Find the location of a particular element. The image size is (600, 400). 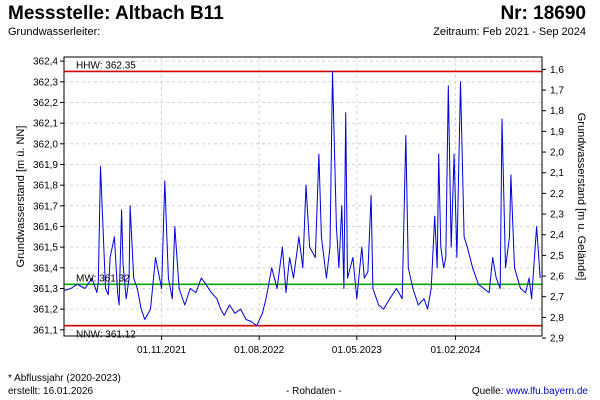

rohdaten-label: - Rohdaten - is located at coordinates (314, 391).